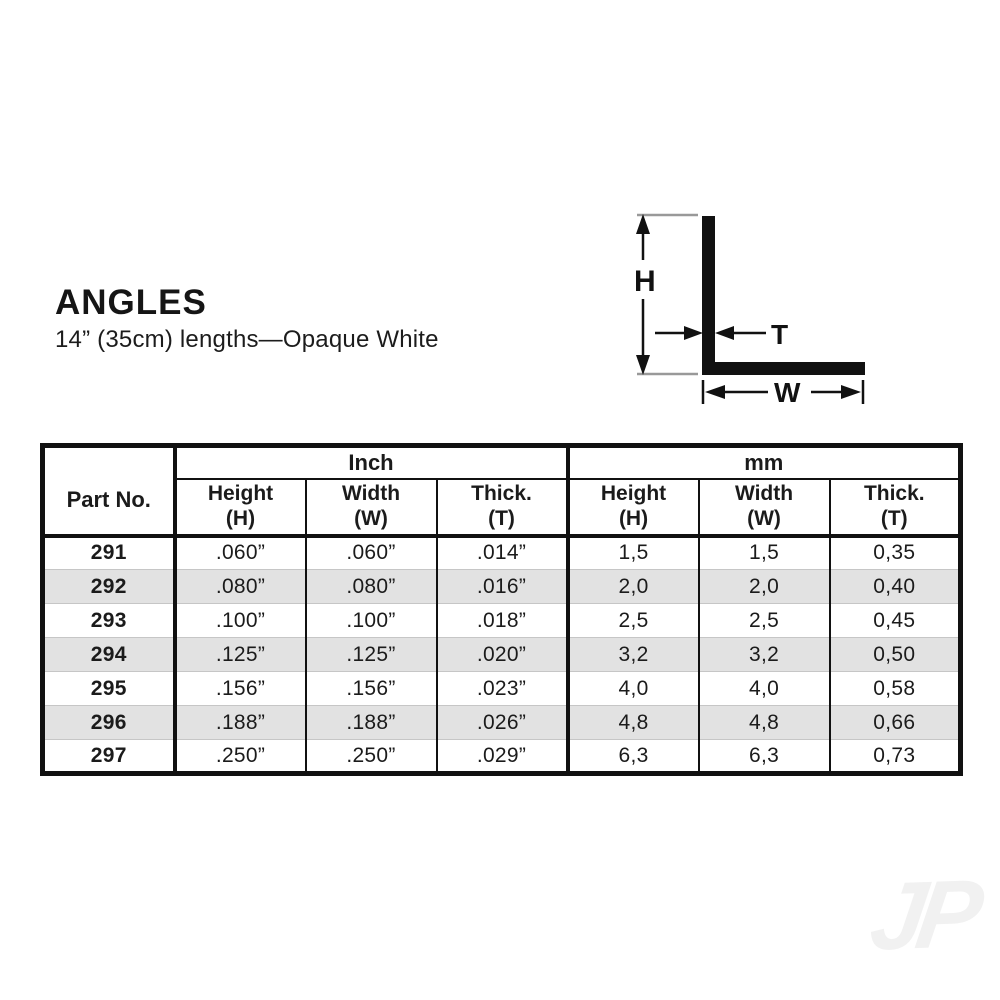  I want to click on mm-thick-cell: 0,73, so click(895, 756).